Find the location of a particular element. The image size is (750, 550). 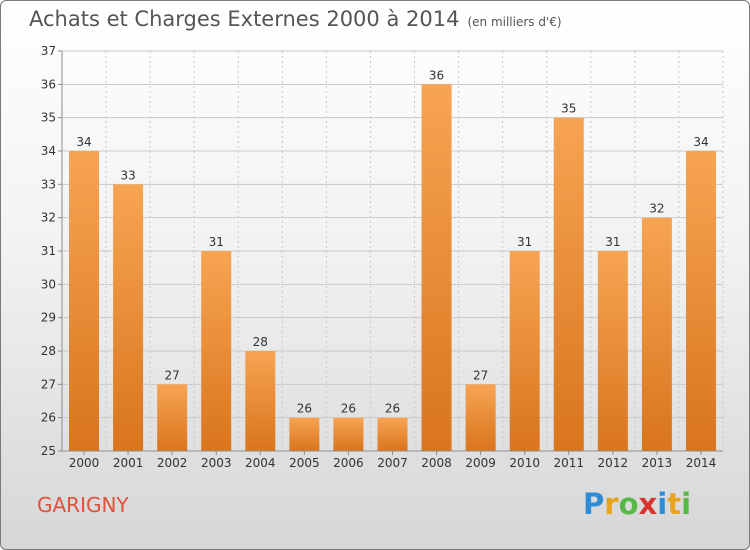

x-tick-label: 2004 is located at coordinates (260, 463).